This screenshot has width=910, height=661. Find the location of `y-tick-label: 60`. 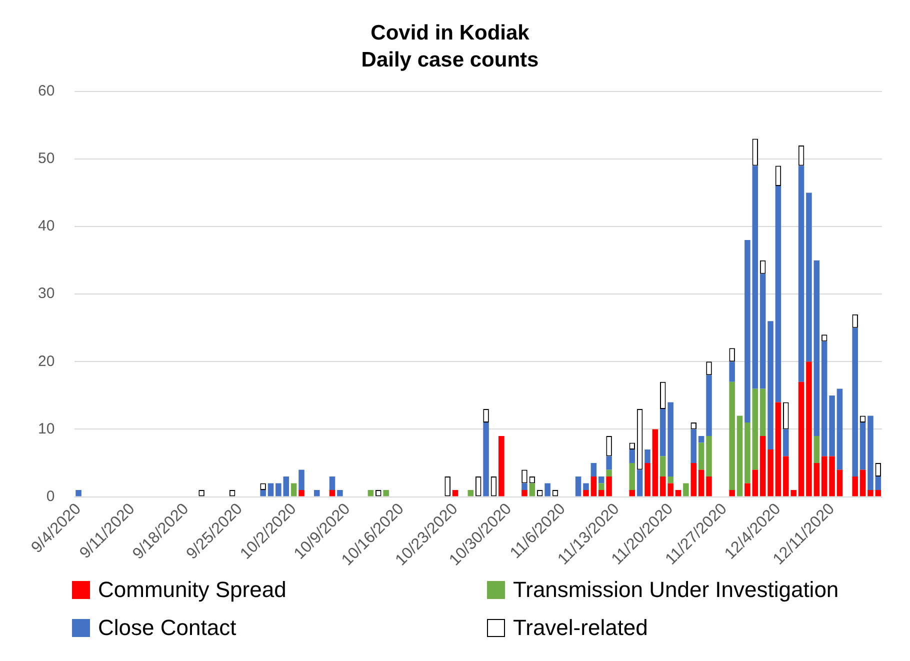

y-tick-label: 60 is located at coordinates (46, 91).